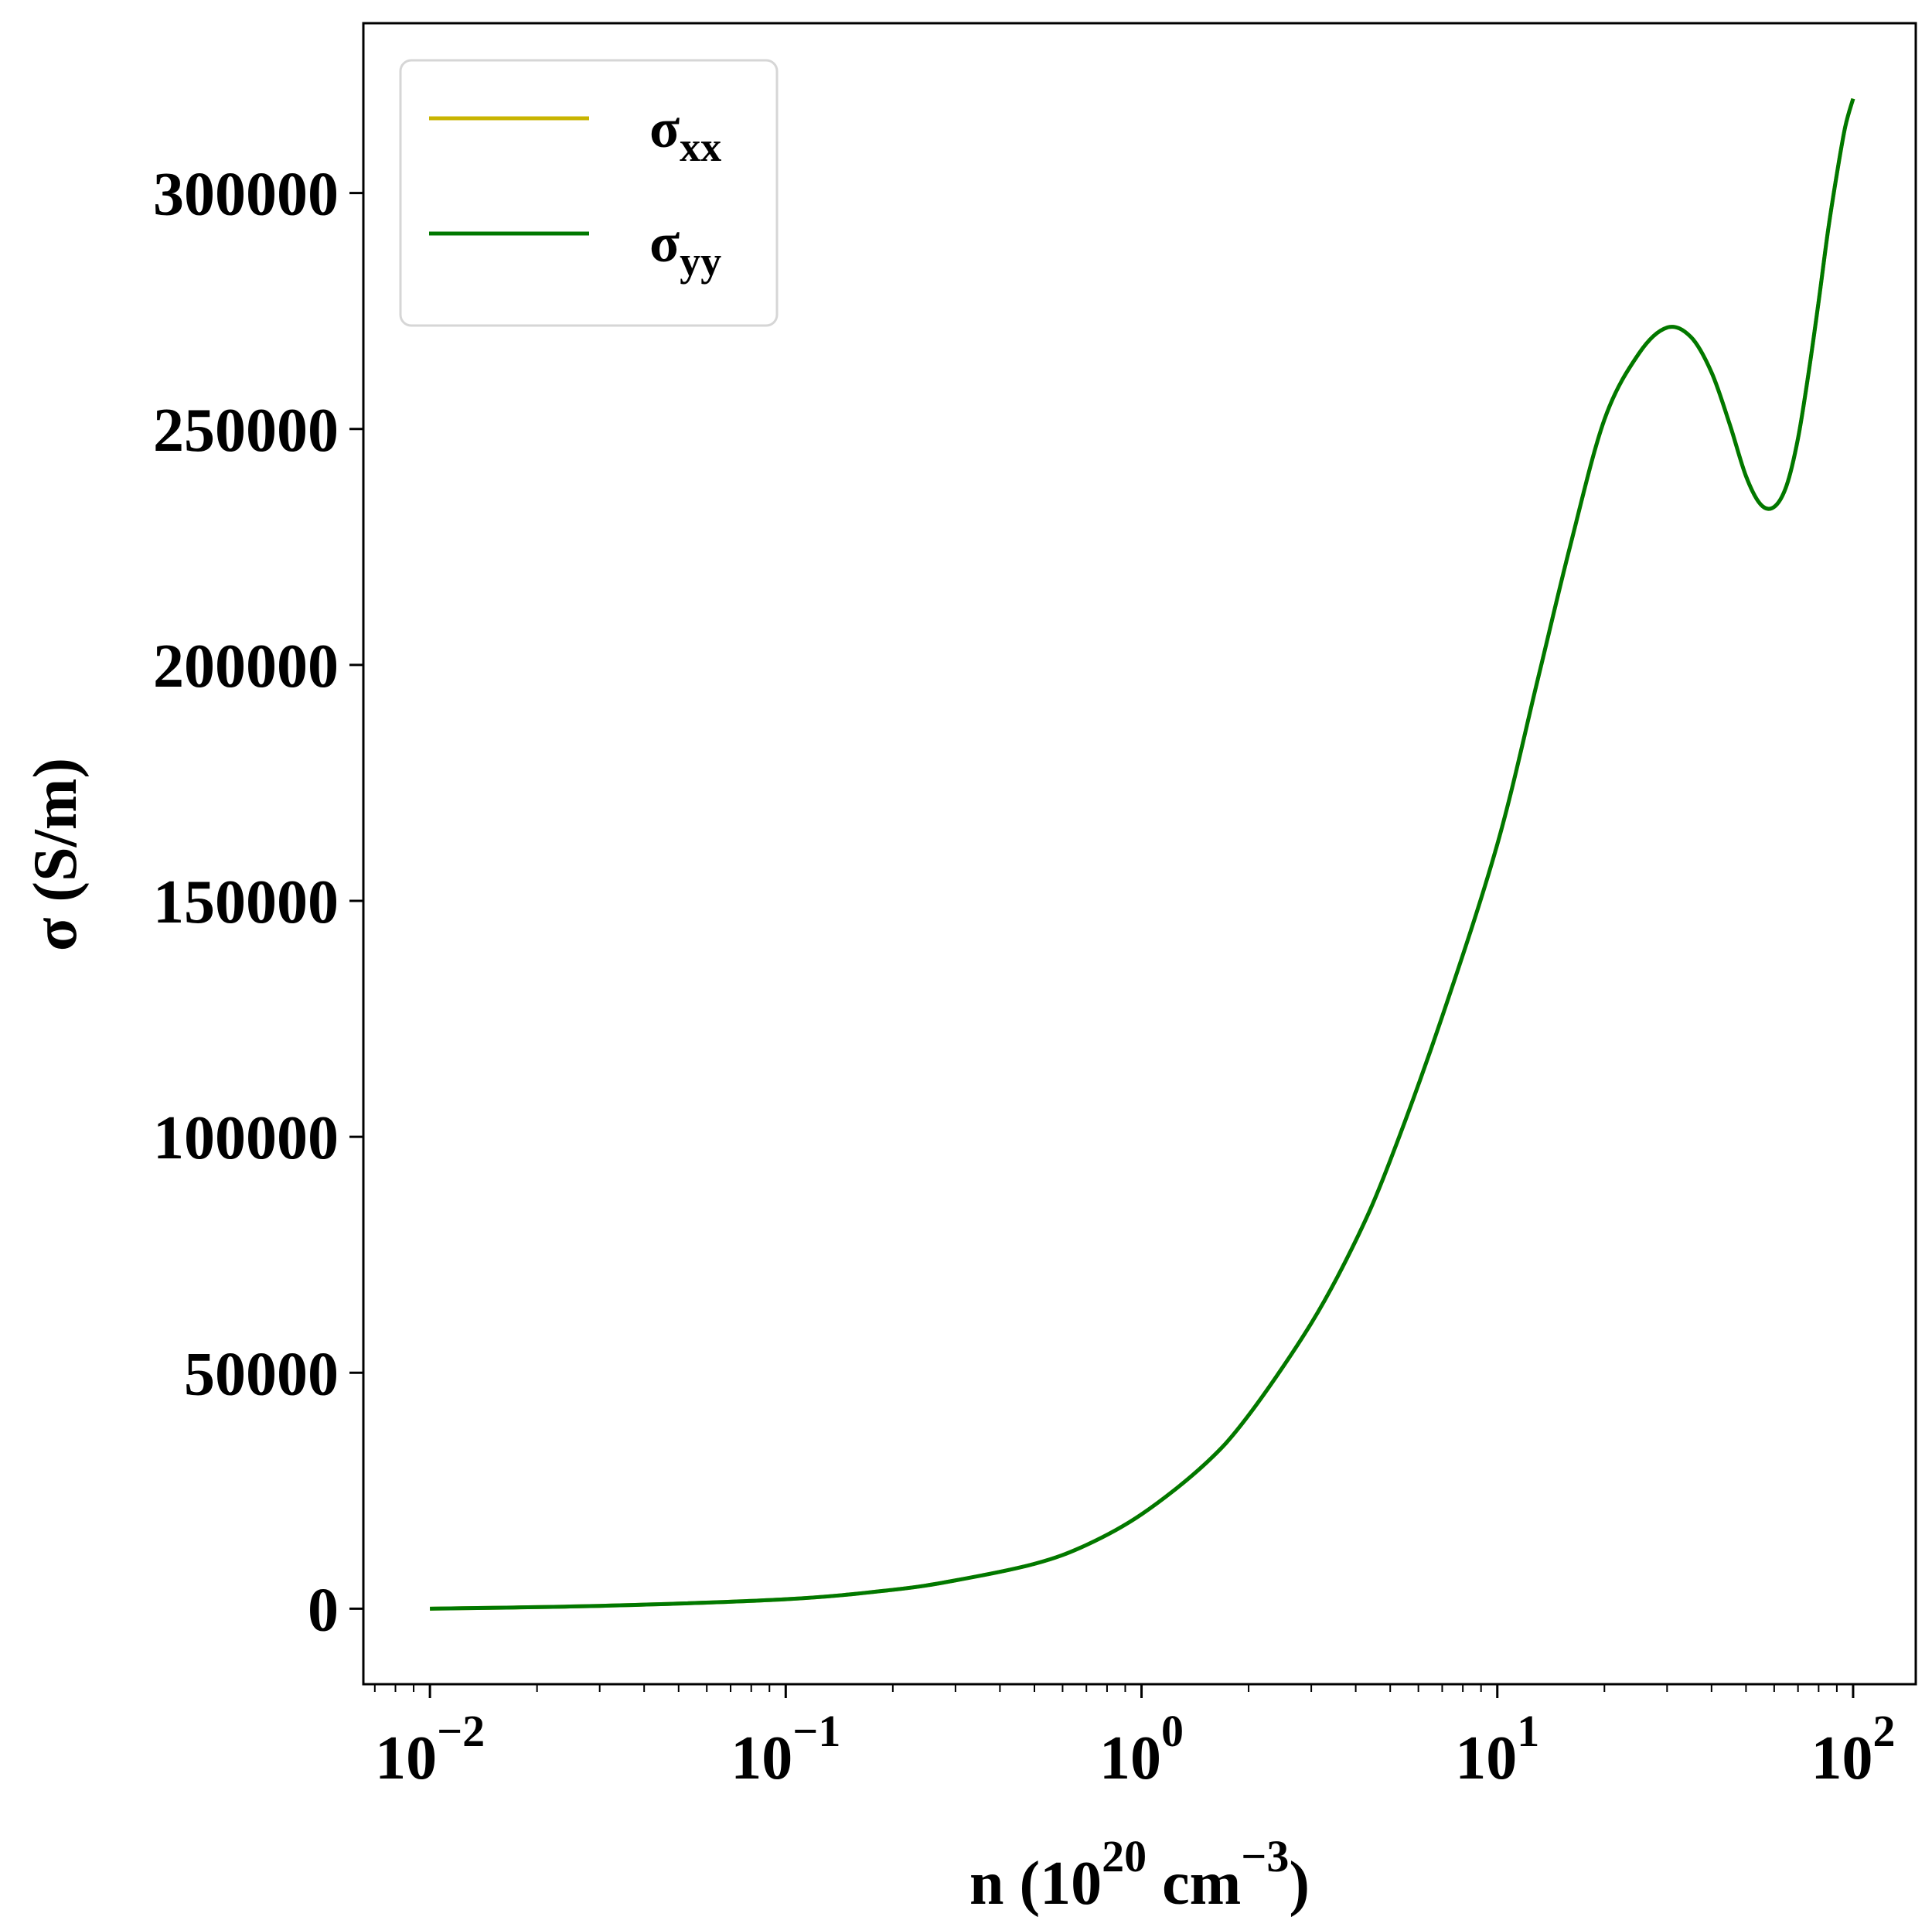  I want to click on legend-label-sigma-yy: σyy, so click(685, 248).